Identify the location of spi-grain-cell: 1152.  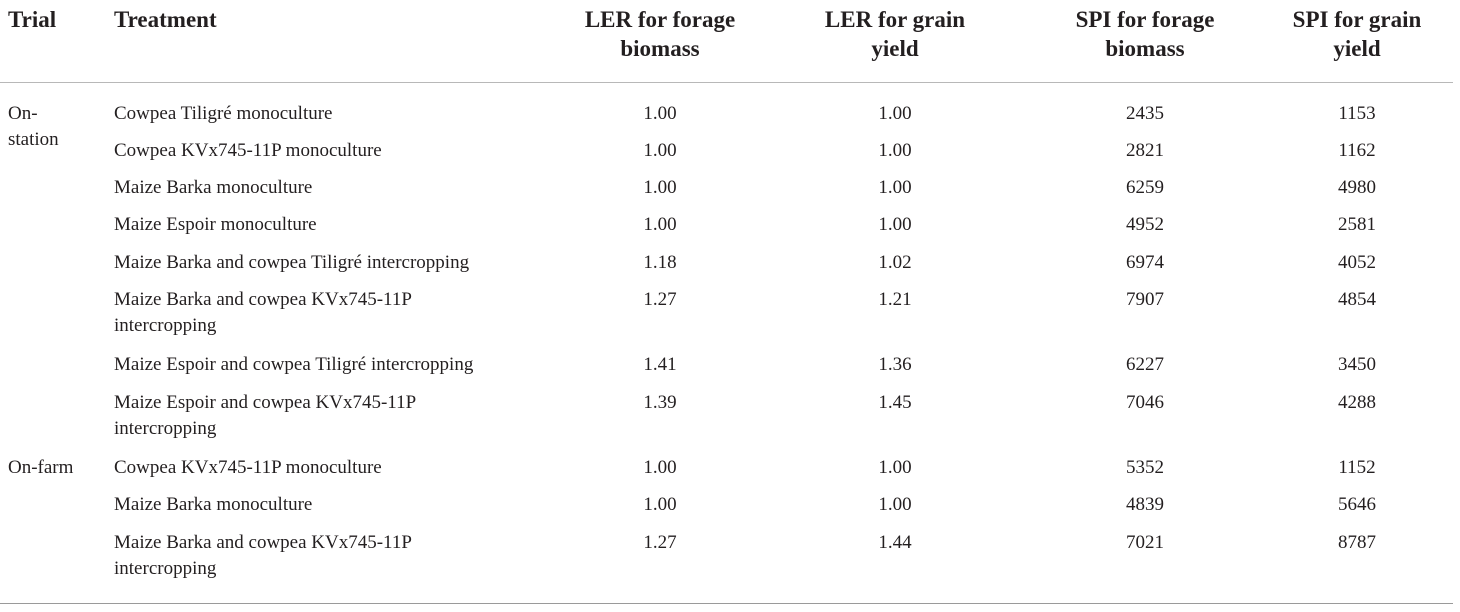
(1357, 467).